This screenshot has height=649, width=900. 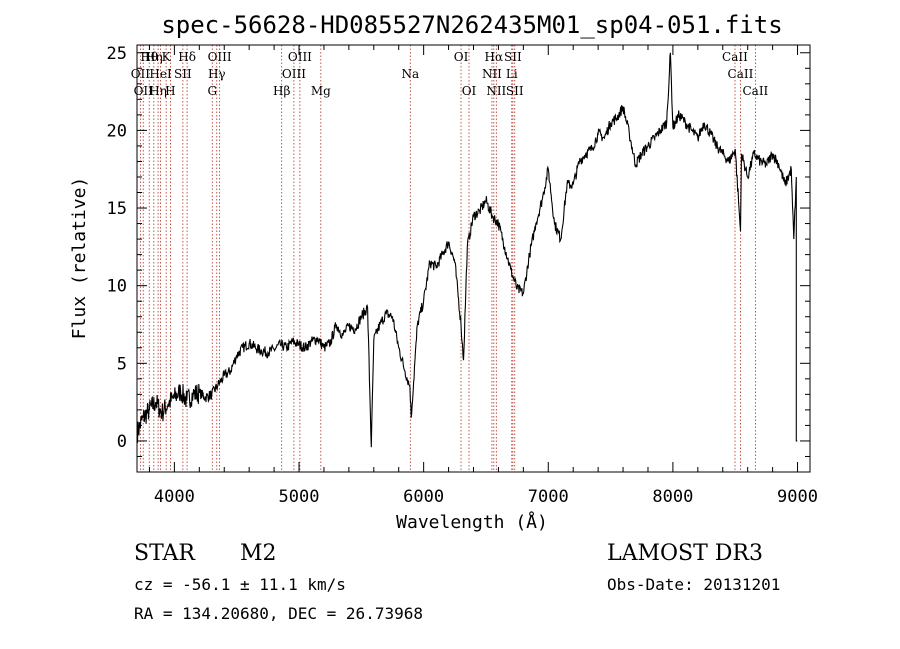 I want to click on y-tick-label: 5, so click(x=122, y=364).